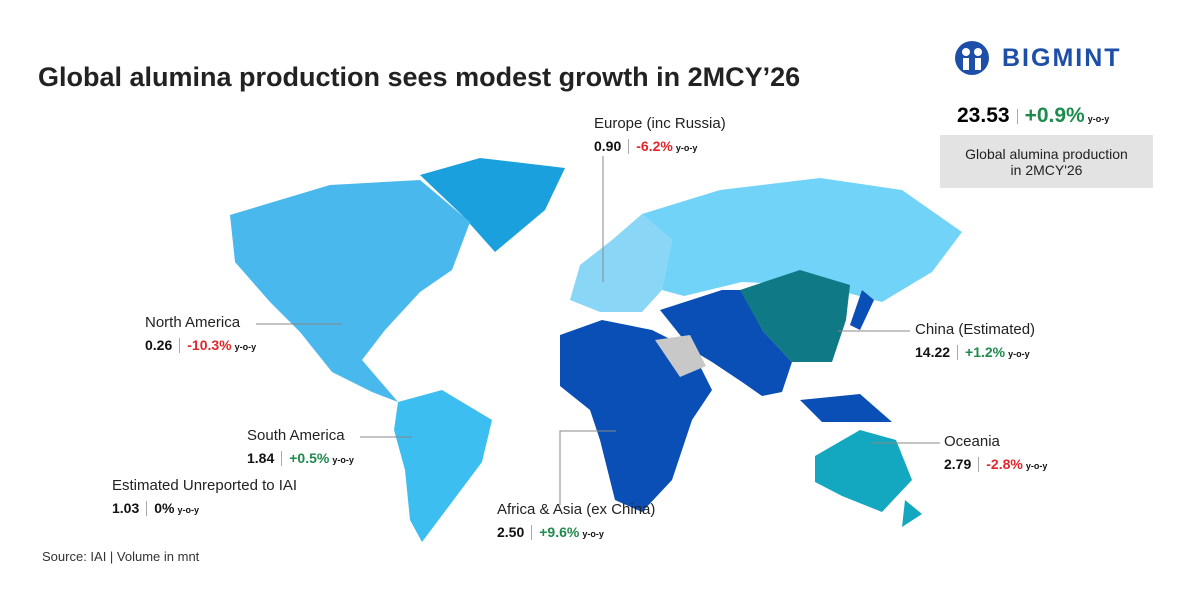 Image resolution: width=1200 pixels, height=600 pixels. I want to click on south-america, so click(443, 466).